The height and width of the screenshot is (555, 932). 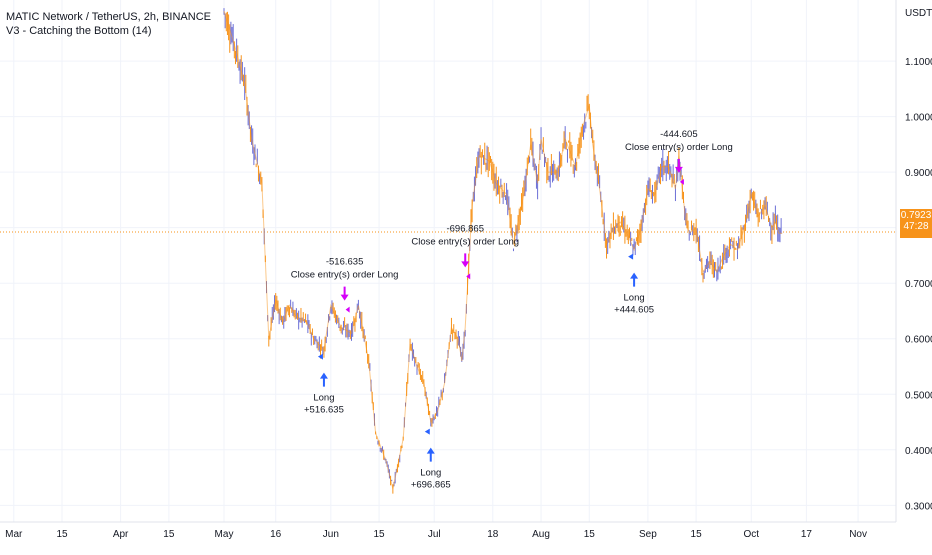 What do you see at coordinates (108, 17) in the screenshot?
I see `symbol-title: MATIC Network / TetherUS, 2h, BINANCE` at bounding box center [108, 17].